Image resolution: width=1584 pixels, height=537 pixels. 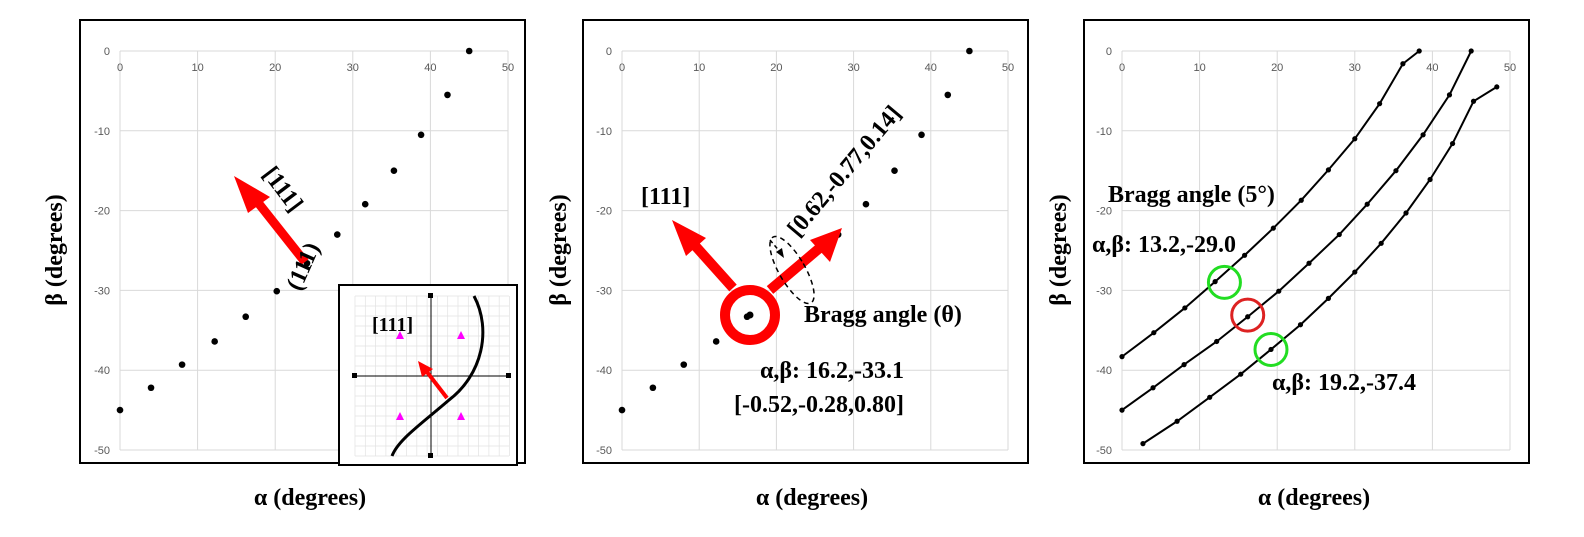 I want to click on x-tick-label: 40, so click(x=931, y=68).